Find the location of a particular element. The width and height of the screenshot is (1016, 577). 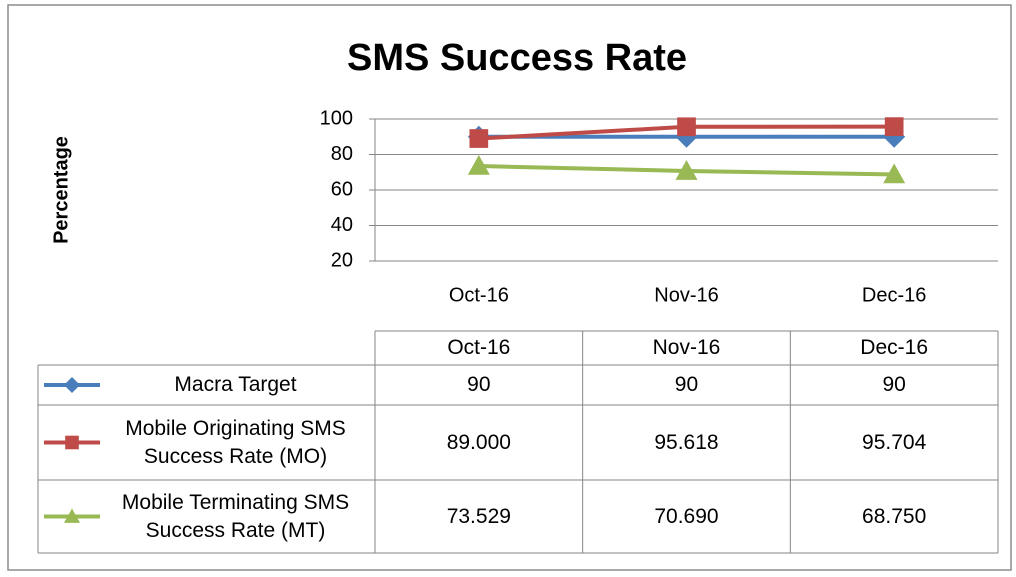

x-tick-label: Dec-16 is located at coordinates (894, 295).